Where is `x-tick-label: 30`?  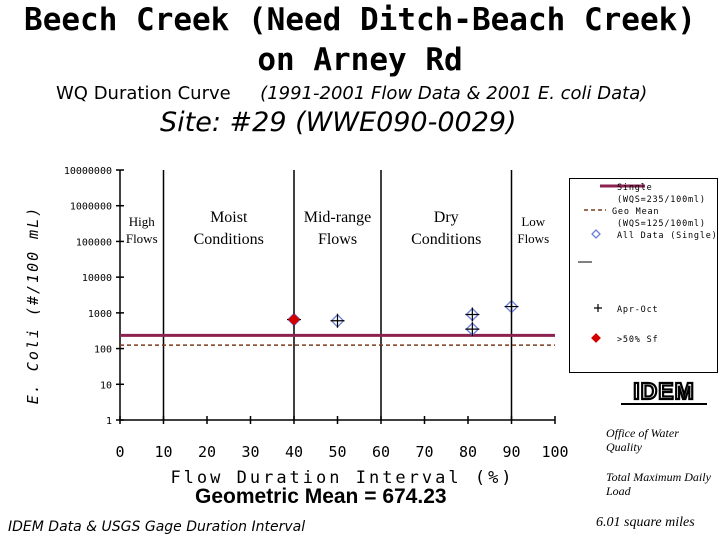
x-tick-label: 30 is located at coordinates (250, 452).